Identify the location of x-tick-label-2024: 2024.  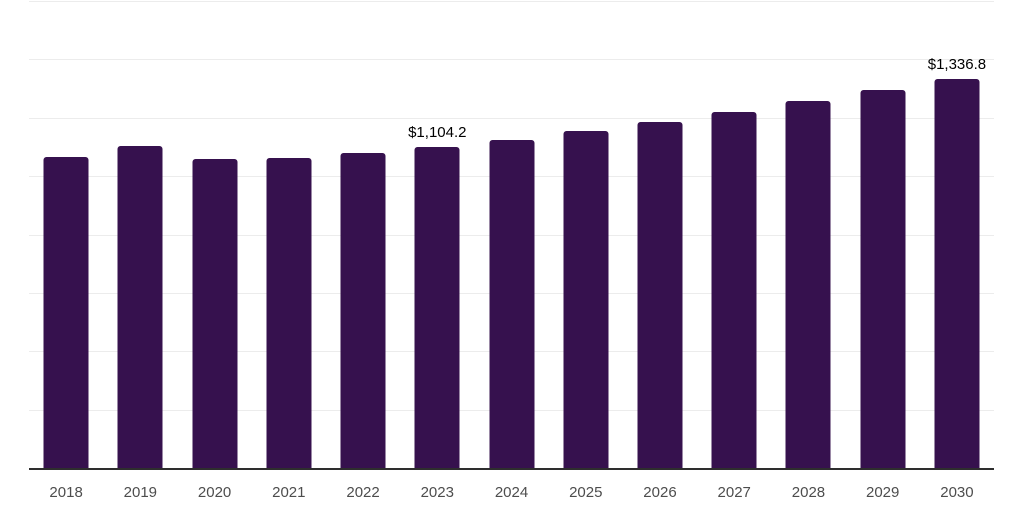
(511, 492).